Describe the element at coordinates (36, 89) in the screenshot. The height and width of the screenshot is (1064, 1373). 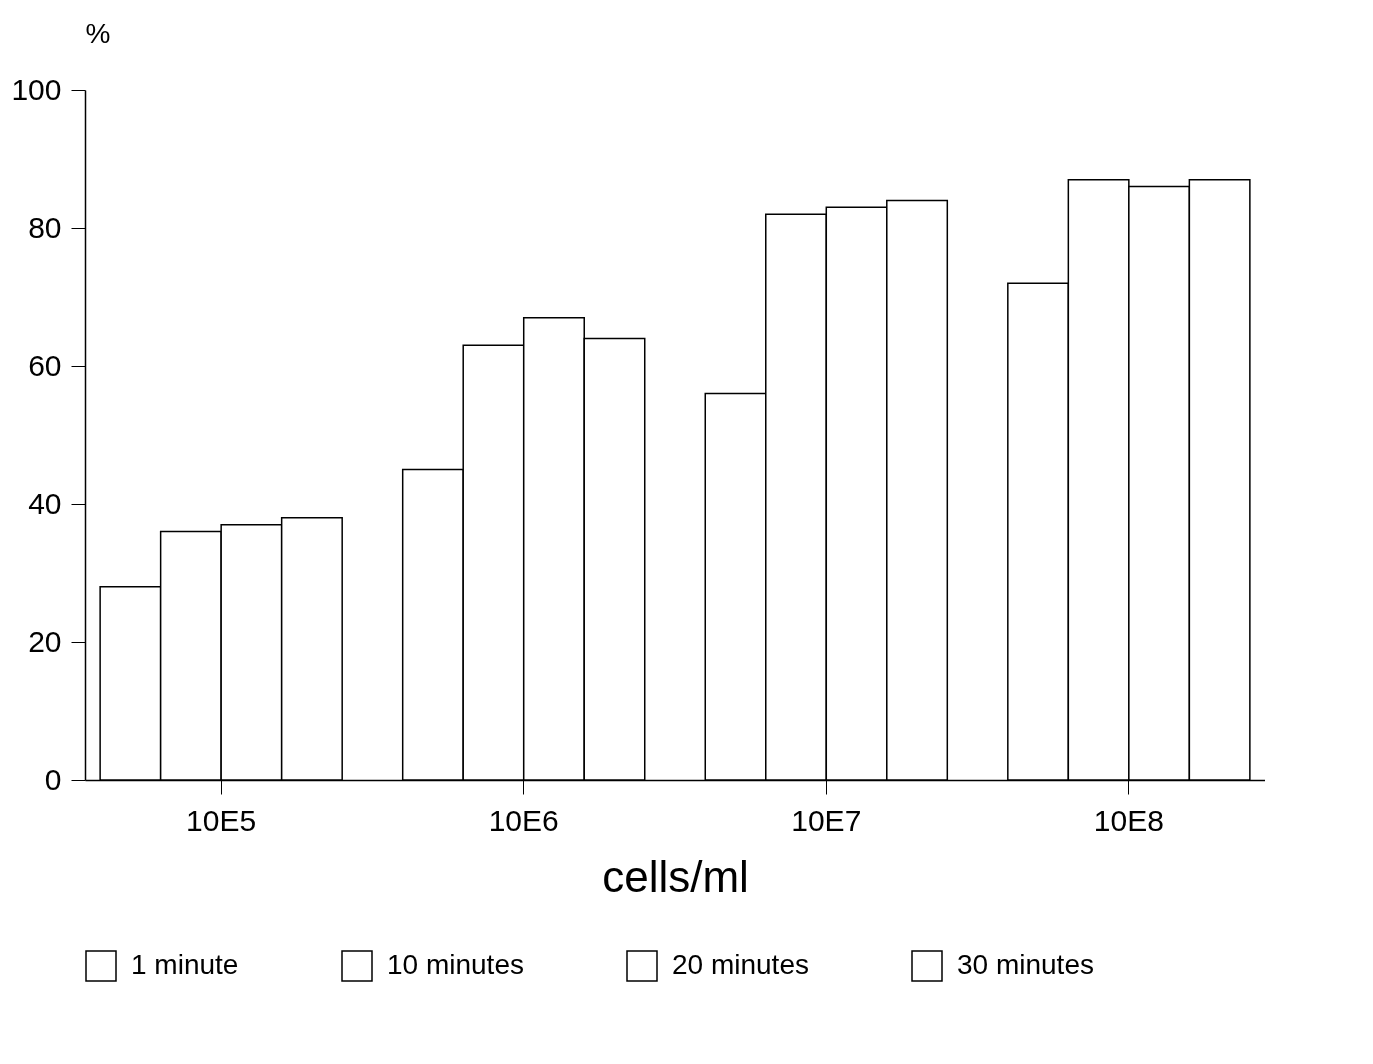
I see `y-tick-label: 100` at that location.